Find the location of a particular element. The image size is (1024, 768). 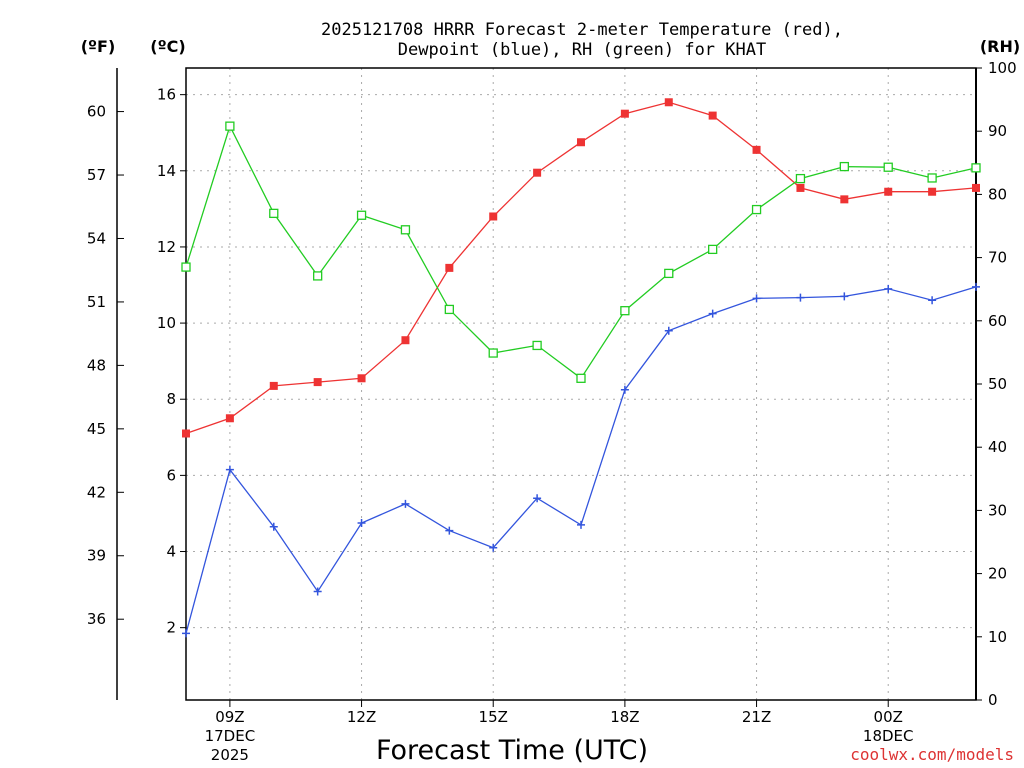

fahrenheit-tick-label: 36 is located at coordinates (96, 619).